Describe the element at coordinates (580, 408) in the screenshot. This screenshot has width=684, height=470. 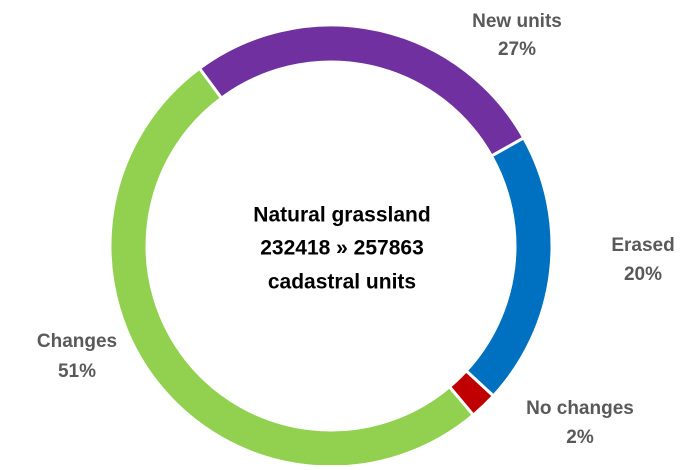
I see `segment-label: No changes` at that location.